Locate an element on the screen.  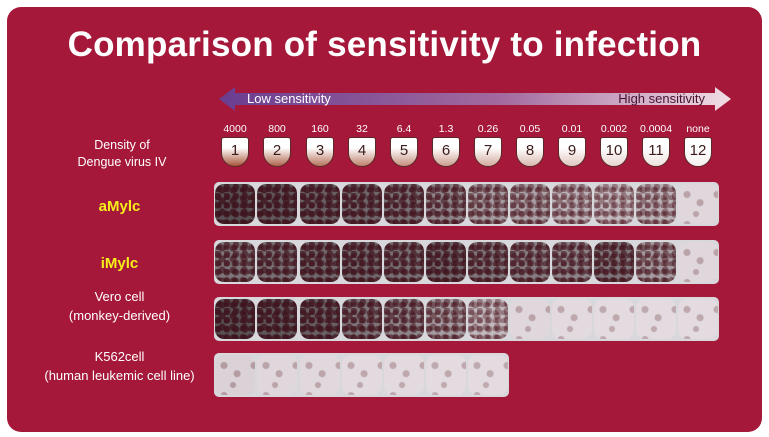
tube-icon: 1 is located at coordinates (235, 152).